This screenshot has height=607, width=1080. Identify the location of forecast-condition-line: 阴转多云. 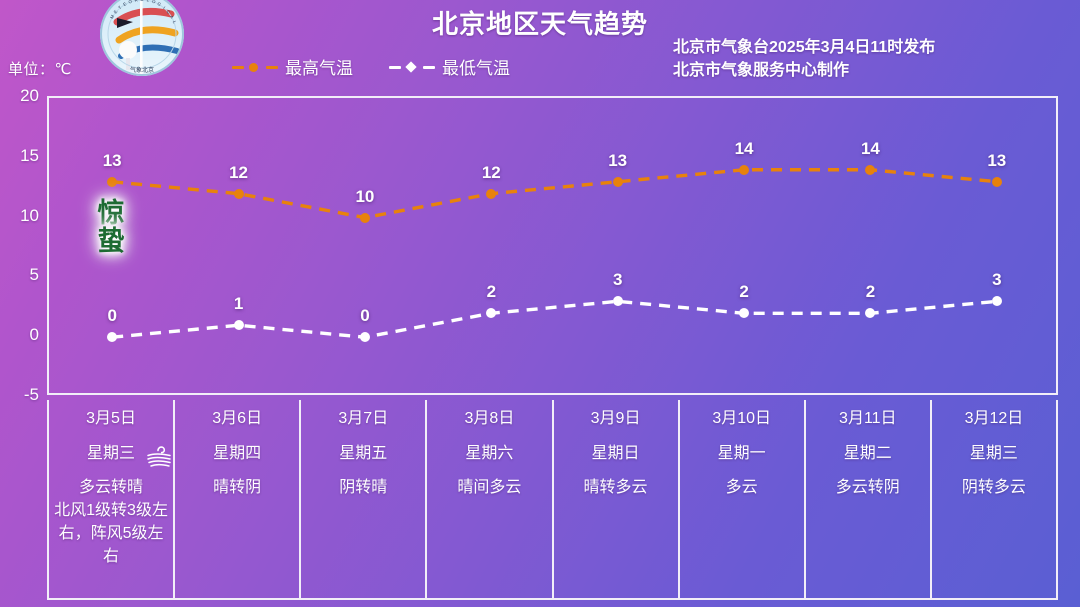
(993, 488).